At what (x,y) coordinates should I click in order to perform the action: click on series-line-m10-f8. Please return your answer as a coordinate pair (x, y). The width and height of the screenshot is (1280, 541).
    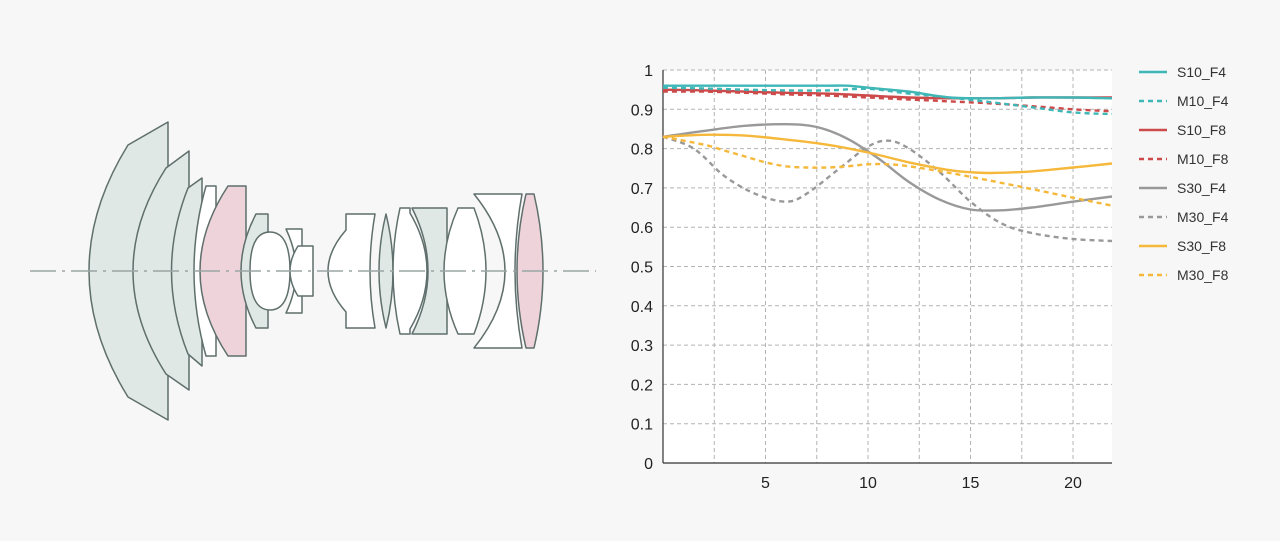
    Looking at the image, I should click on (887, 101).